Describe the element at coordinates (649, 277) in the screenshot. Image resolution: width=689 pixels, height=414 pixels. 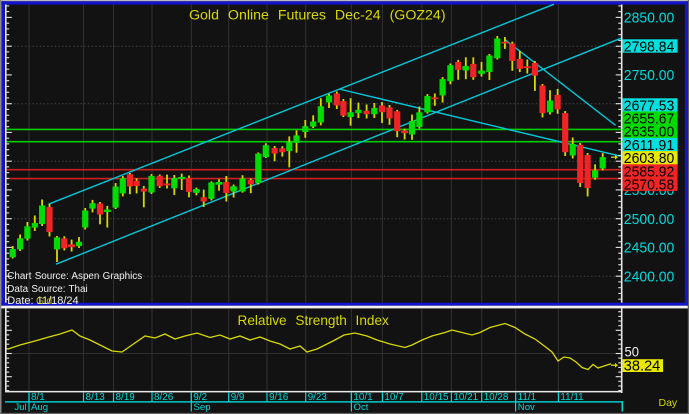
I see `svg-text: 2400.00` at that location.